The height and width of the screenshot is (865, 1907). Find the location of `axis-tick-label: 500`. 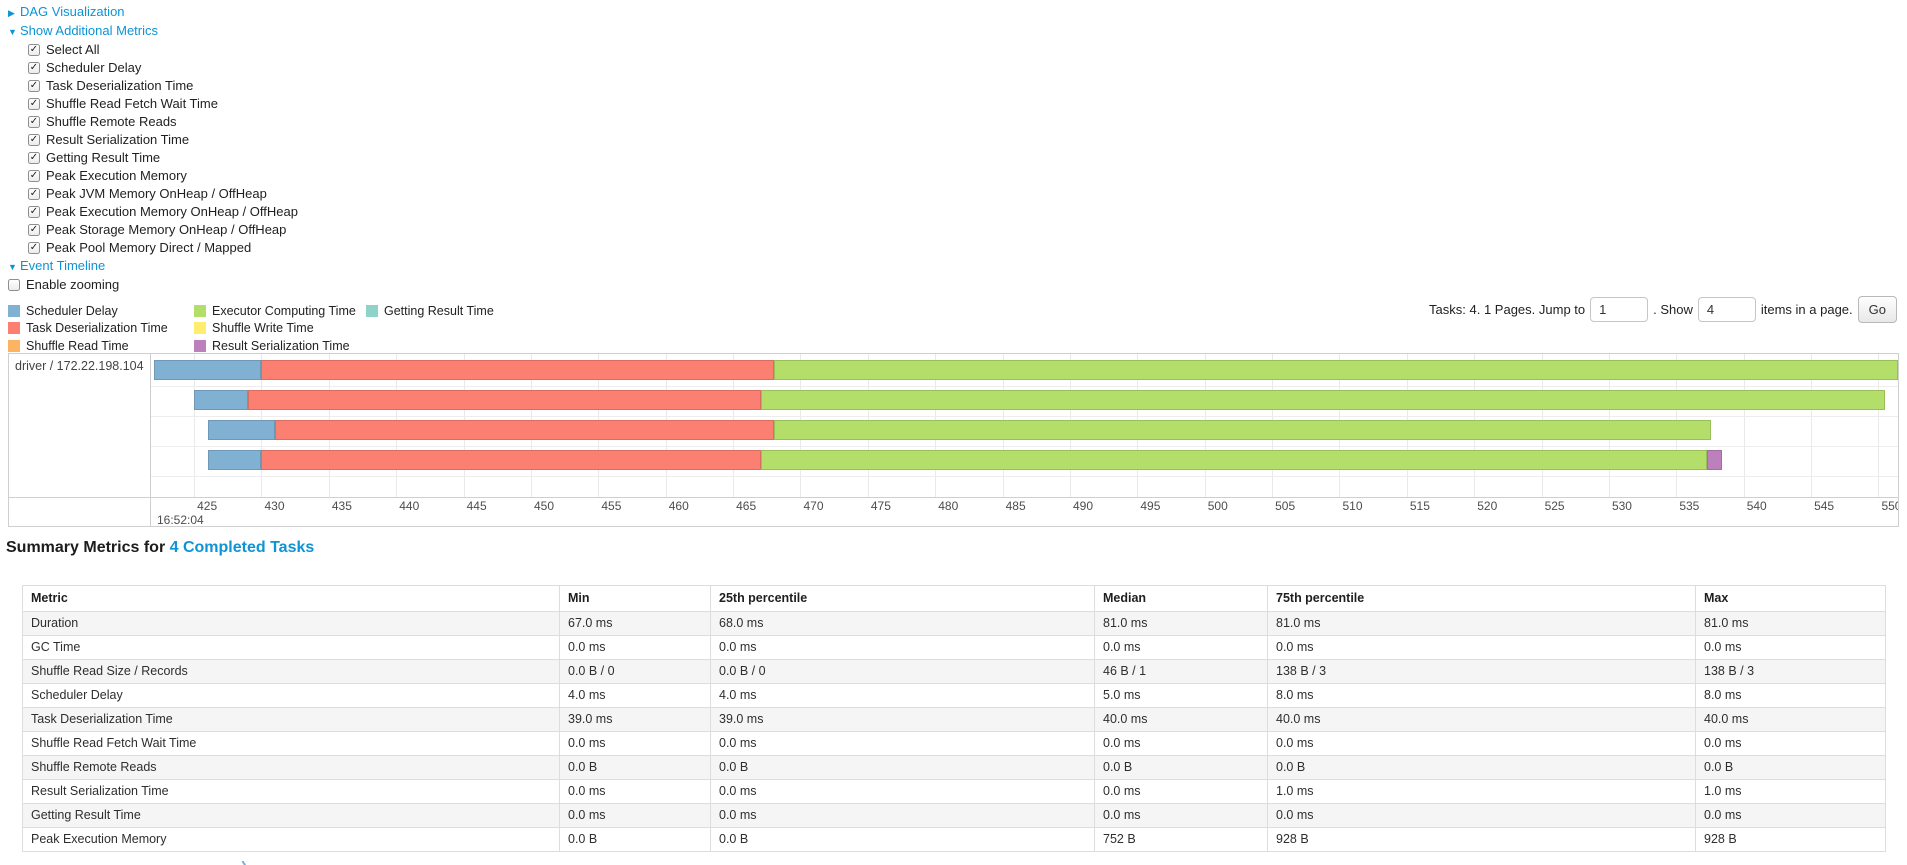

axis-tick-label: 500 is located at coordinates (1217, 506).